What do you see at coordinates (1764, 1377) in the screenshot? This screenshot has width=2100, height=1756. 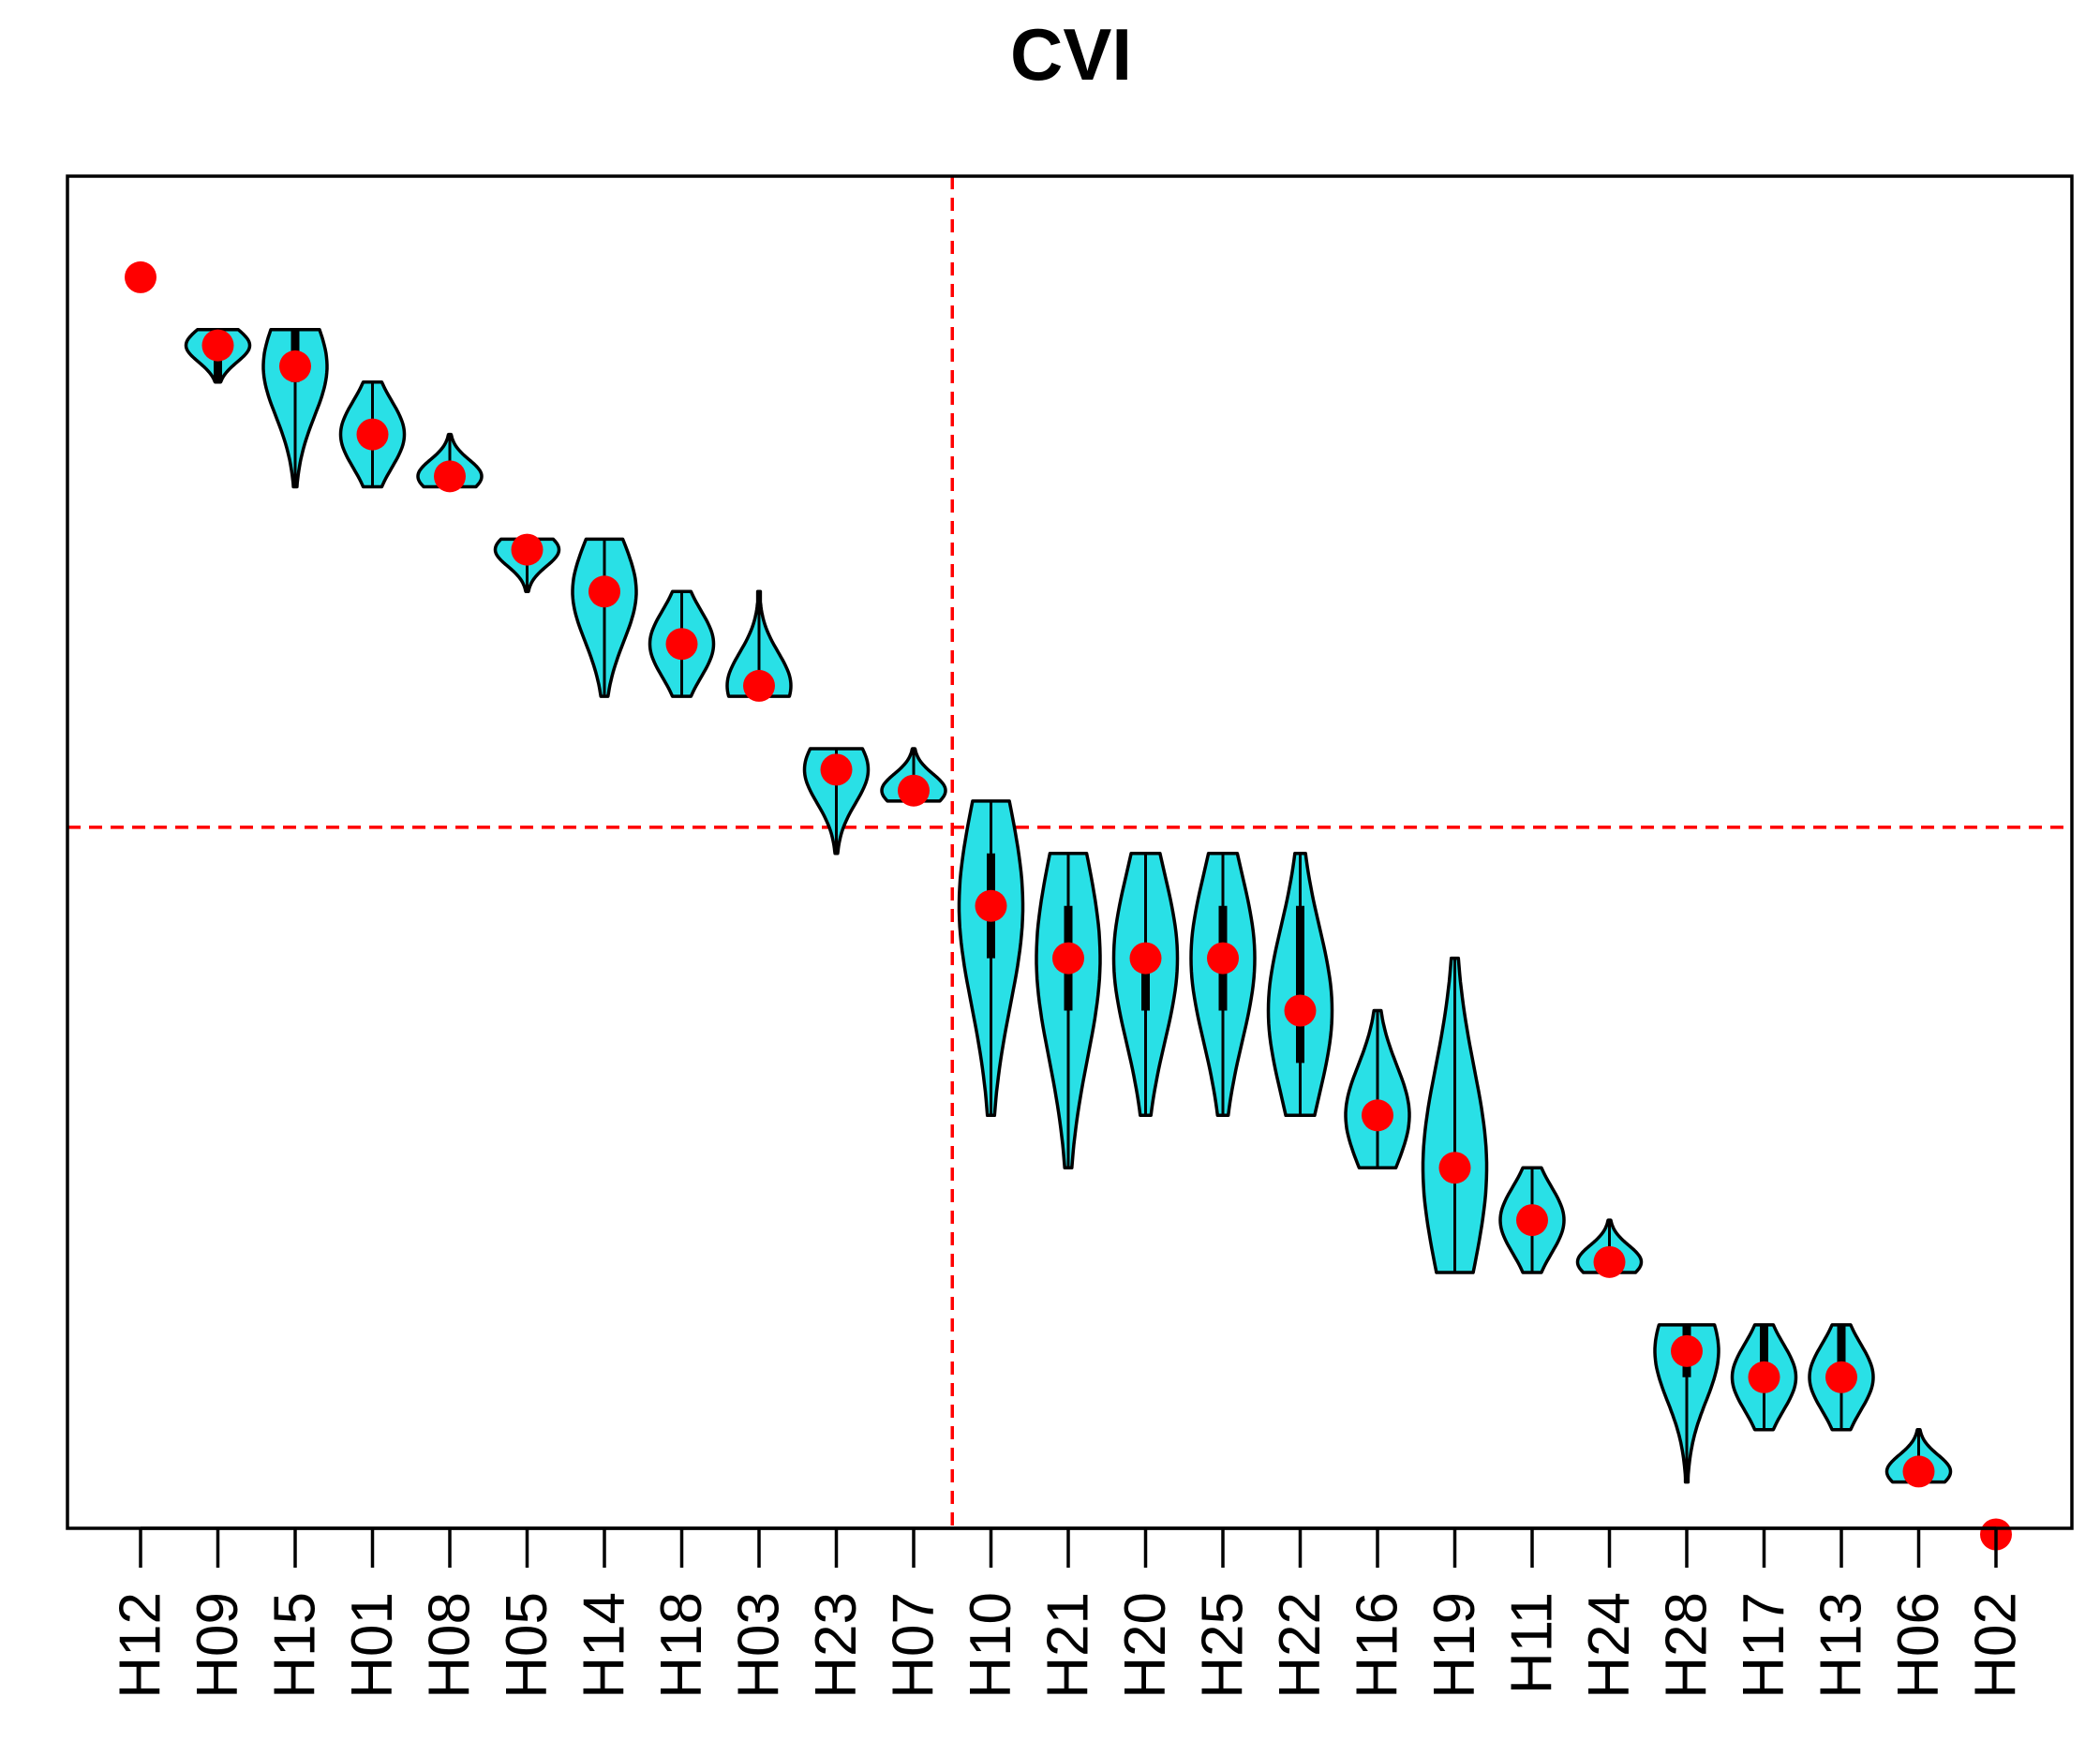 I see `point-H17` at bounding box center [1764, 1377].